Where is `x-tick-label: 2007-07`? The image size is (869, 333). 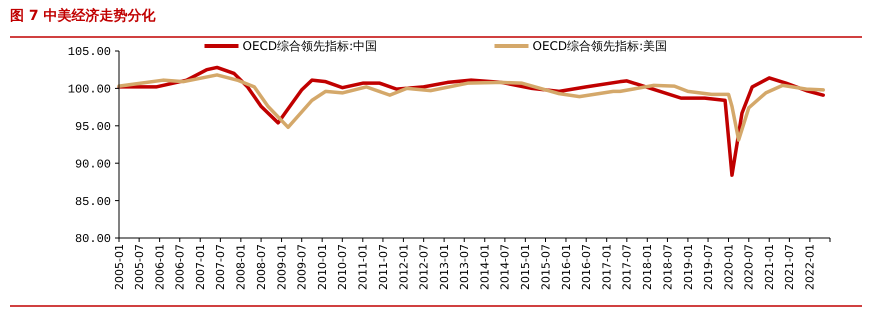
x-tick-label: 2007-07 is located at coordinates (221, 267).